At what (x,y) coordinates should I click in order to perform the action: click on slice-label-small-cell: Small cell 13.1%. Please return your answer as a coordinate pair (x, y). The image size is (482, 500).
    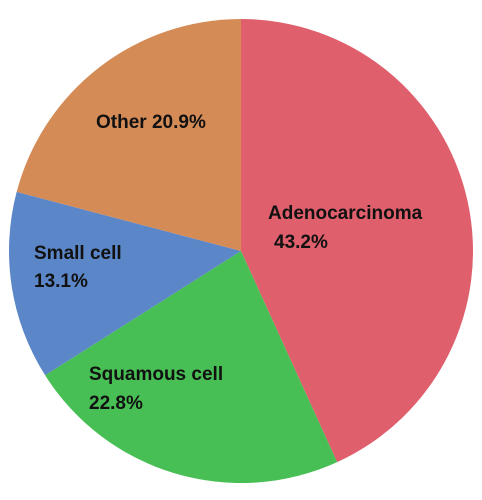
    Looking at the image, I should click on (80, 267).